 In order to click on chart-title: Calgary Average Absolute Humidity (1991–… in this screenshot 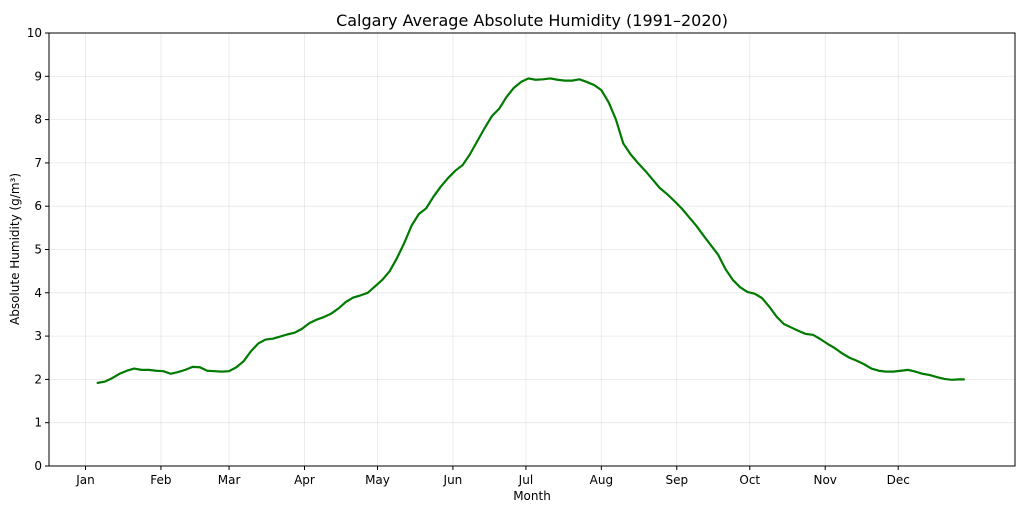, I will do `click(532, 20)`.